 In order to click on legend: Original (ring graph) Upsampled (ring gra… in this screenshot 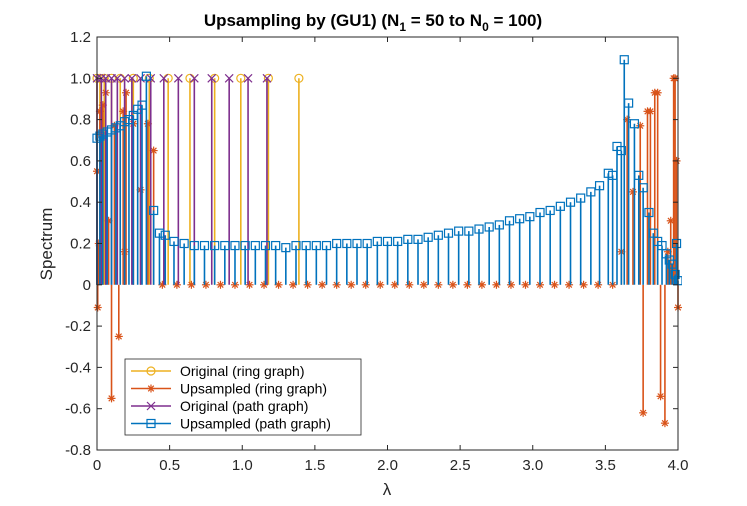, I will do `click(243, 397)`.